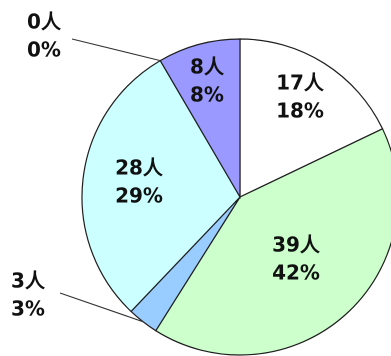 This screenshot has width=391, height=356. Describe the element at coordinates (139, 168) in the screenshot. I see `slice-count-label-3: 28人` at that location.